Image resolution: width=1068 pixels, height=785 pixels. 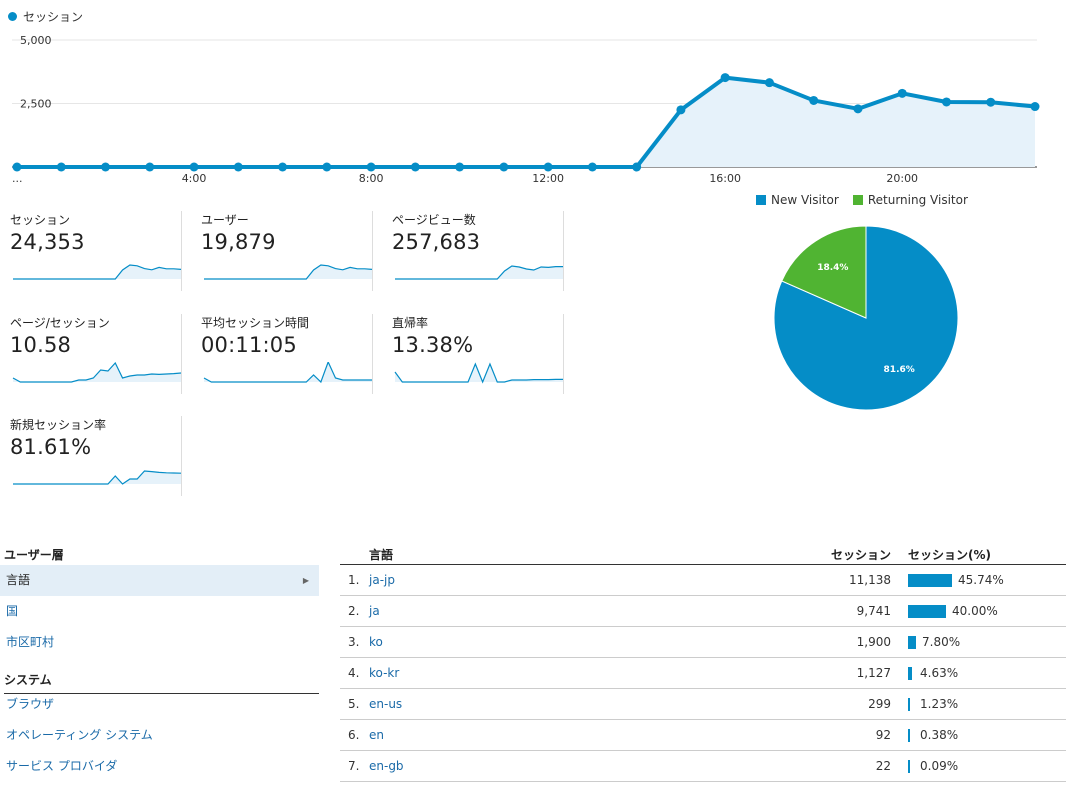 I want to click on x-tick-label: 4:00, so click(x=194, y=178).